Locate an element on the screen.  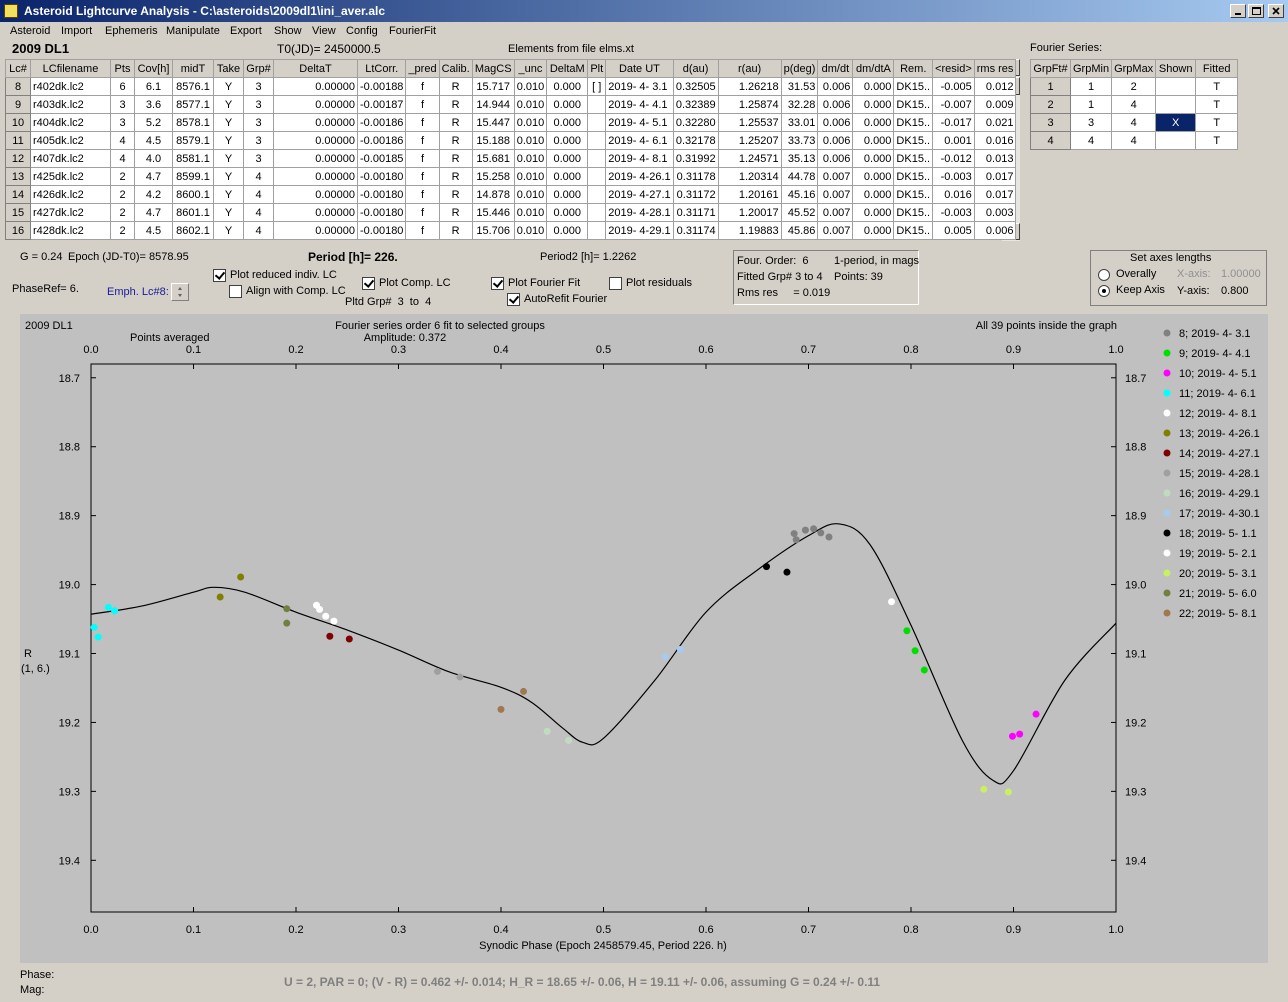
menu-item: Export is located at coordinates (246, 31).